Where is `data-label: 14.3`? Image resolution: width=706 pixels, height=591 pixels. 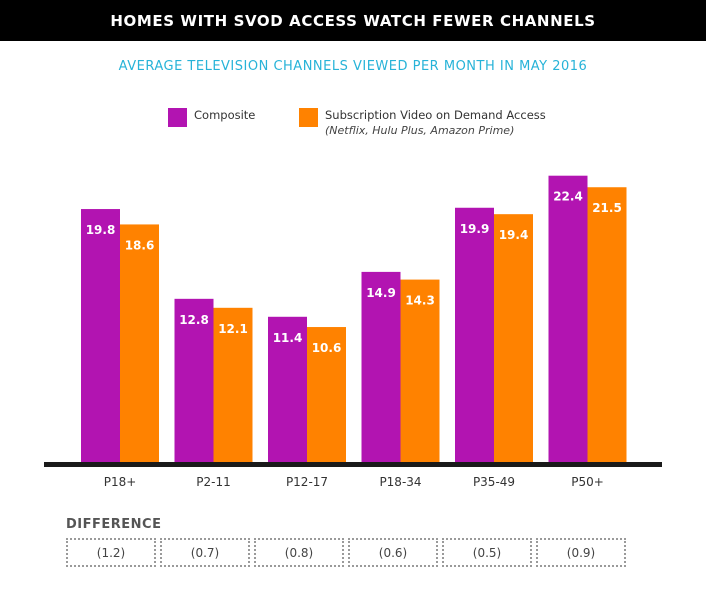
data-label: 14.3 is located at coordinates (420, 301).